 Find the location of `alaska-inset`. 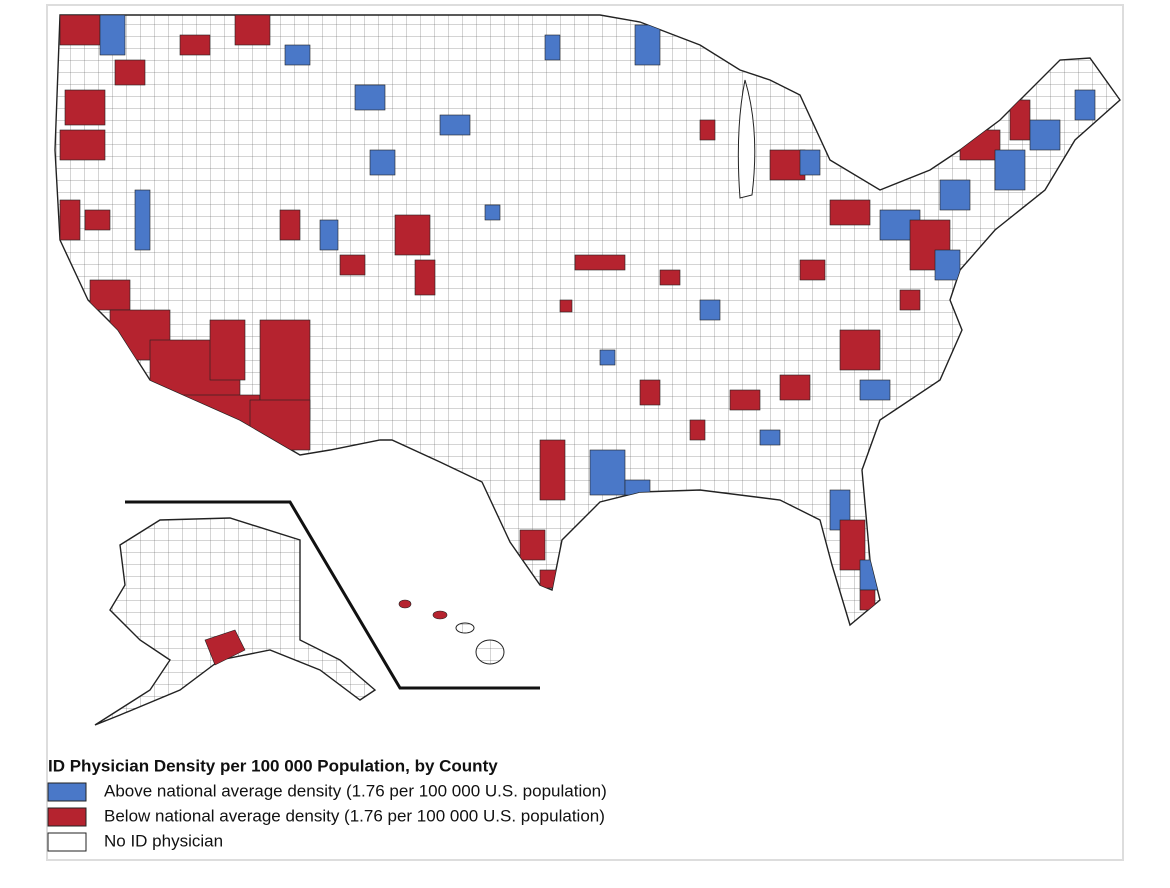

alaska-inset is located at coordinates (317, 613).